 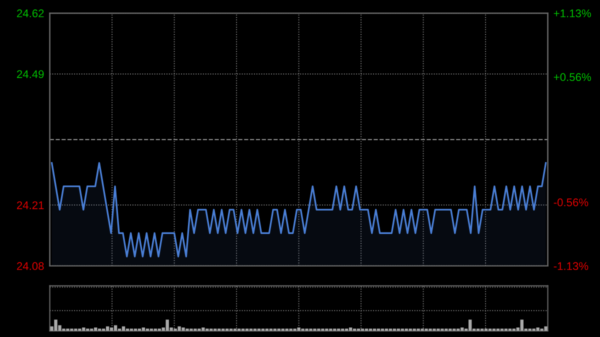 I want to click on y-tick-label: 24.08, so click(x=30, y=266).